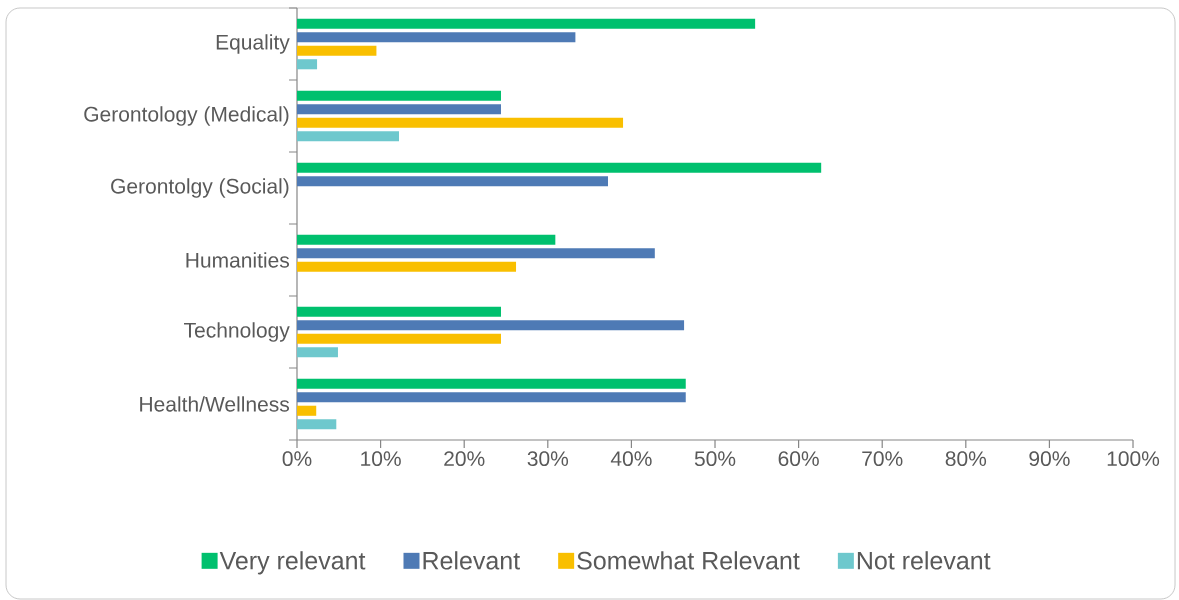  I want to click on legend-label: Not relevant, so click(924, 560).